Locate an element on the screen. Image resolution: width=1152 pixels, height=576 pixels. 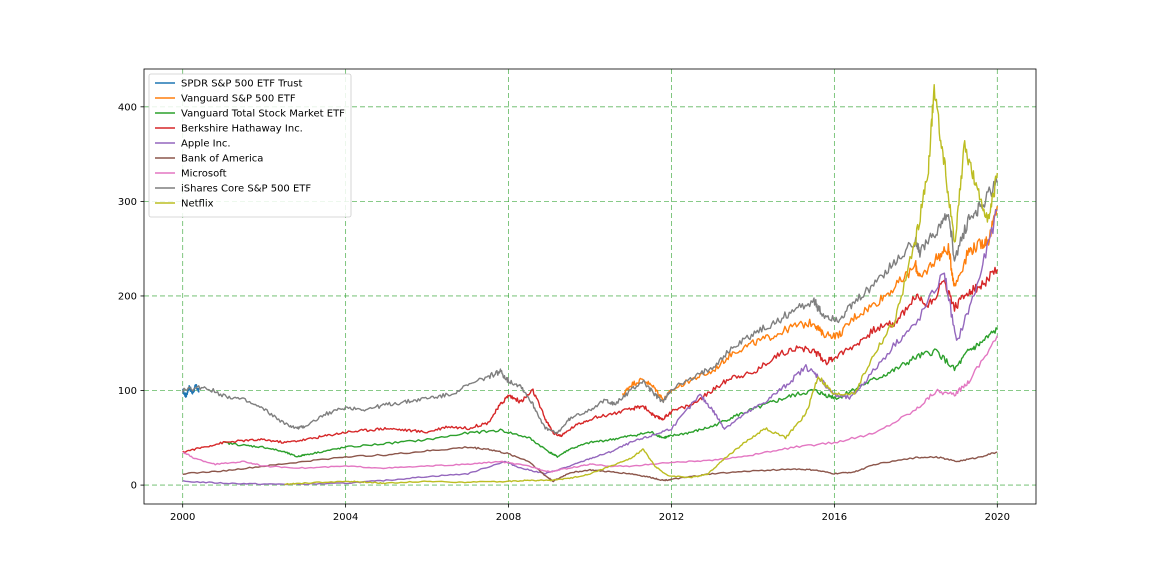
legend-box is located at coordinates (250, 145).